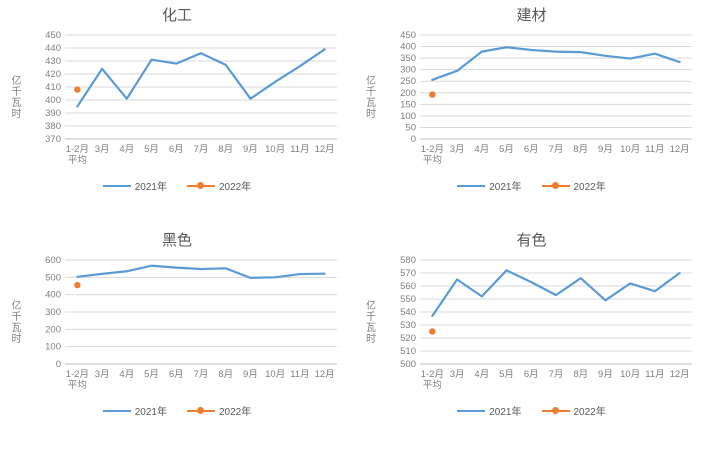  Describe the element at coordinates (408, 81) in the screenshot. I see `y-tick-label: 250` at that location.